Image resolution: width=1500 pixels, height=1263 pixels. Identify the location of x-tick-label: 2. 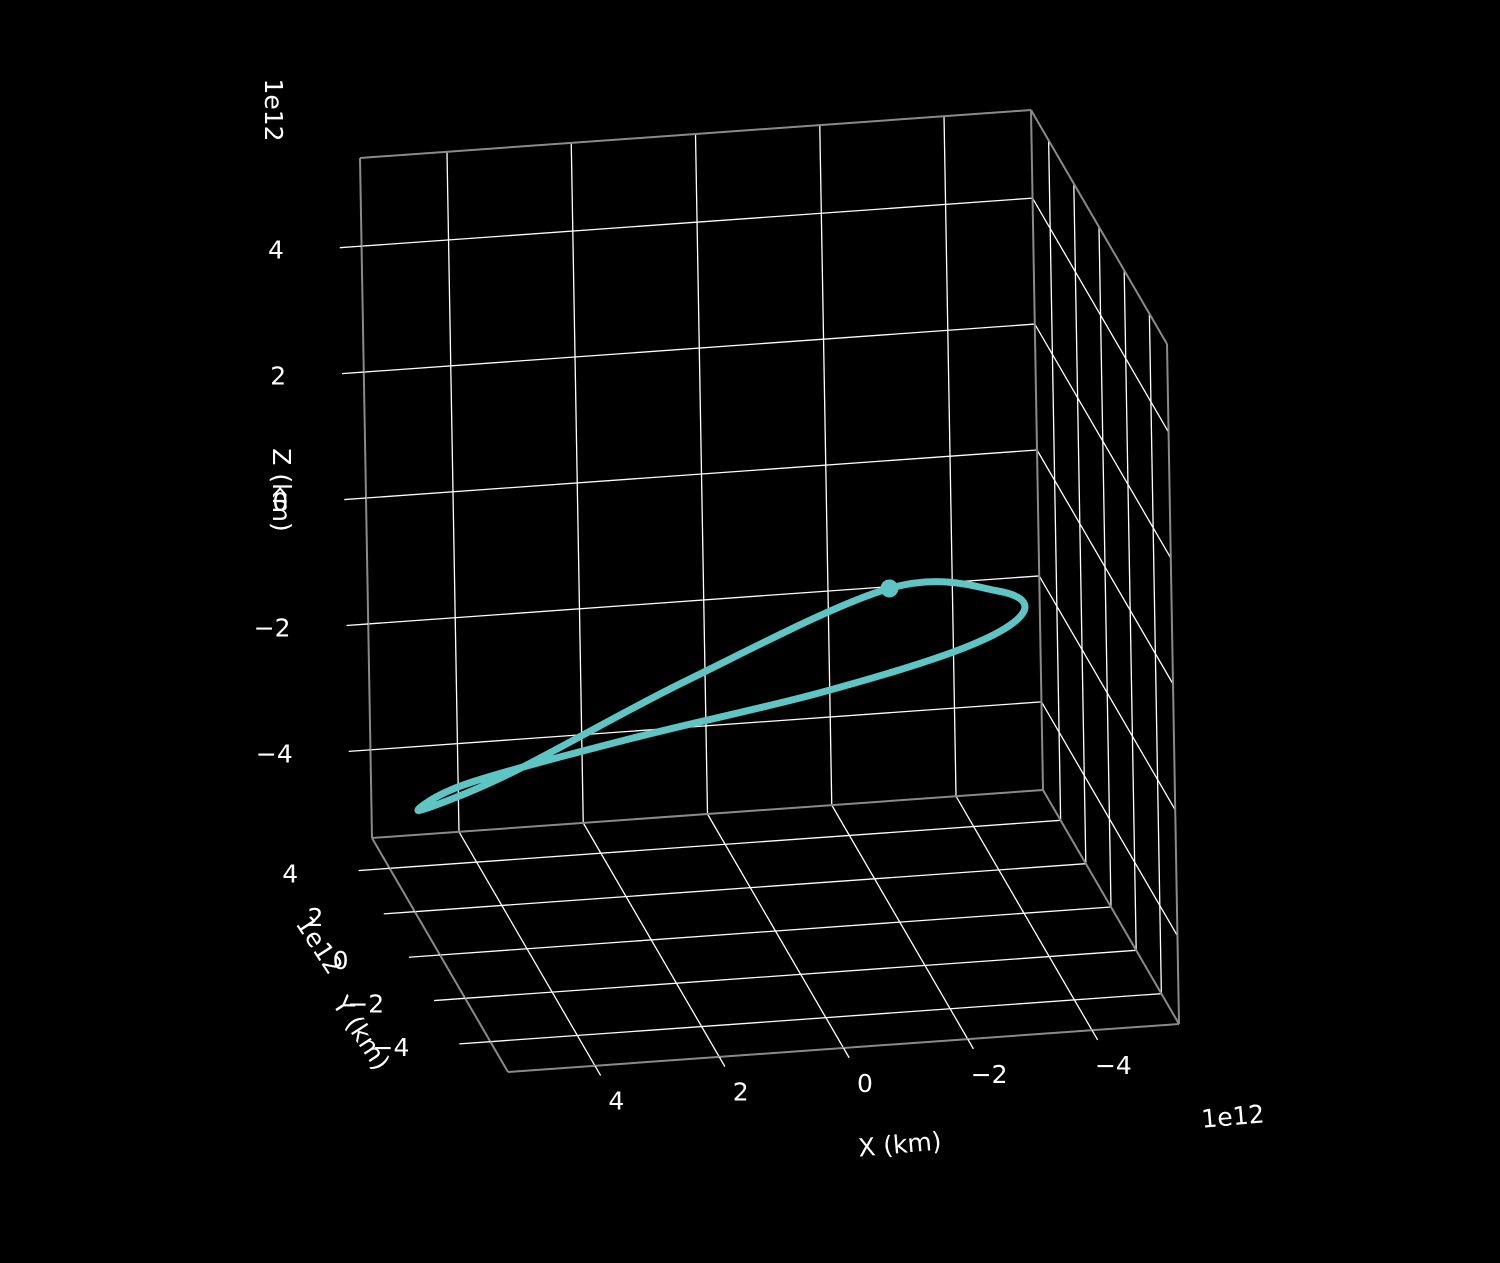
(741, 1092).